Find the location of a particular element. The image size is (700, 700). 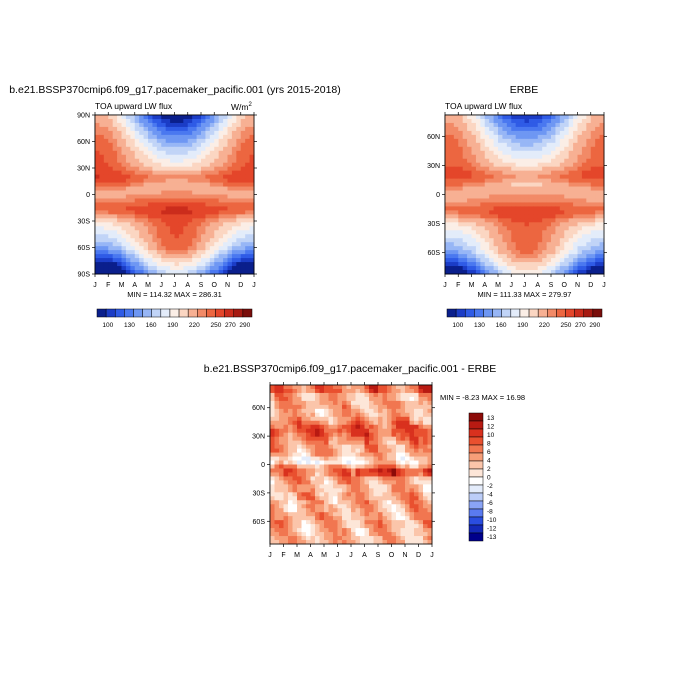

x-tick-label: O is located at coordinates (215, 285).